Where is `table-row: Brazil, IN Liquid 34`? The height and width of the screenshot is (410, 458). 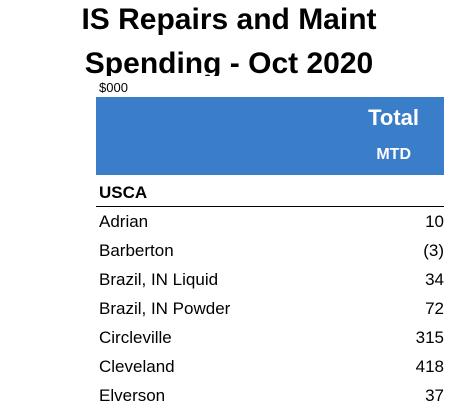 table-row: Brazil, IN Liquid 34 is located at coordinates (271, 280).